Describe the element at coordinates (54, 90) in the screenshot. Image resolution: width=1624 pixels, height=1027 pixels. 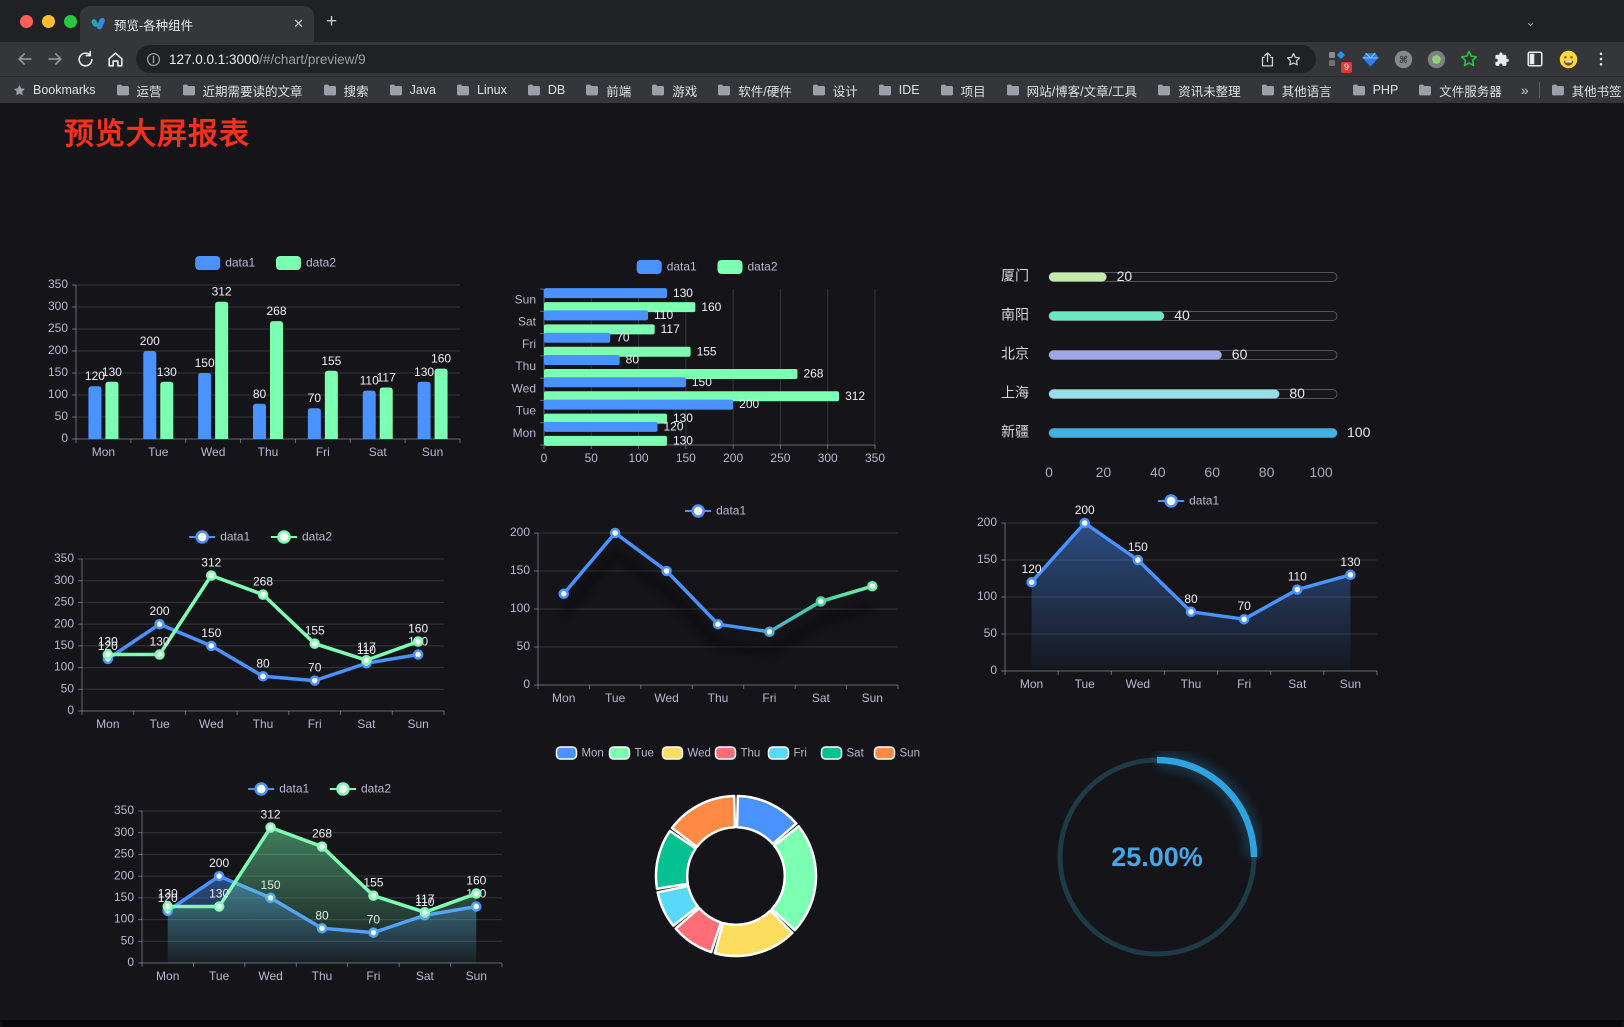
I see `bookmarks-manager-item: Bookmarks` at that location.